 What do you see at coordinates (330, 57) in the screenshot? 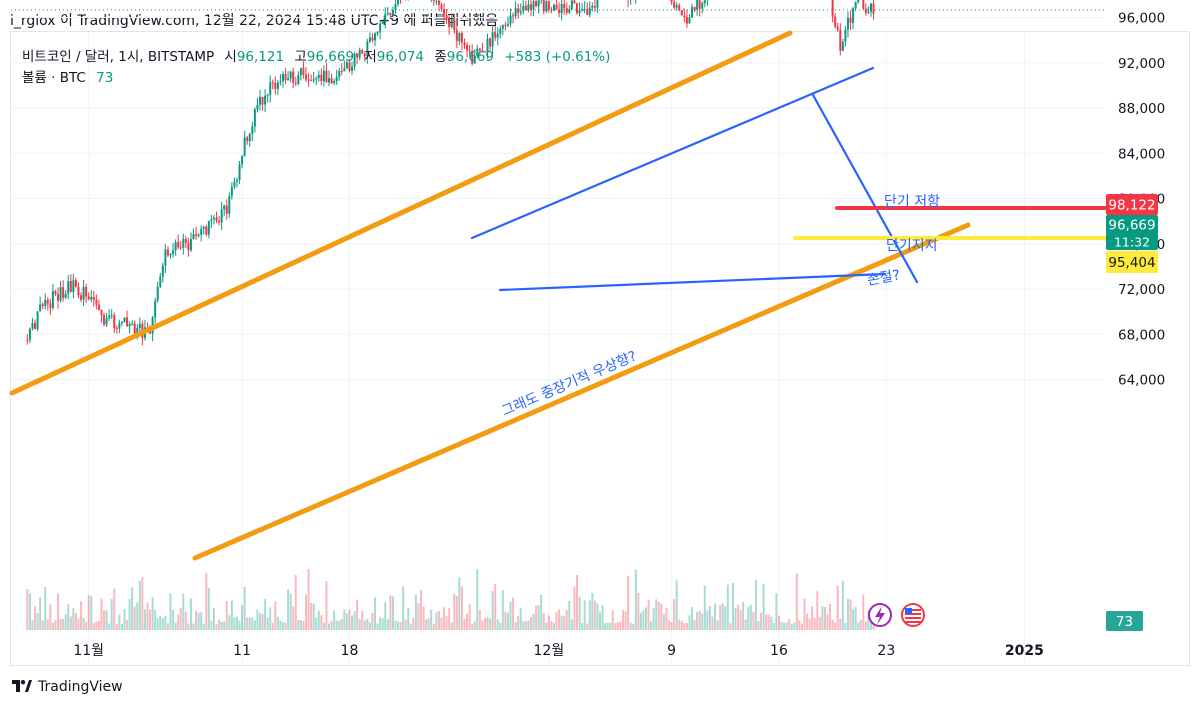
I see `high-value: 96,669` at bounding box center [330, 57].